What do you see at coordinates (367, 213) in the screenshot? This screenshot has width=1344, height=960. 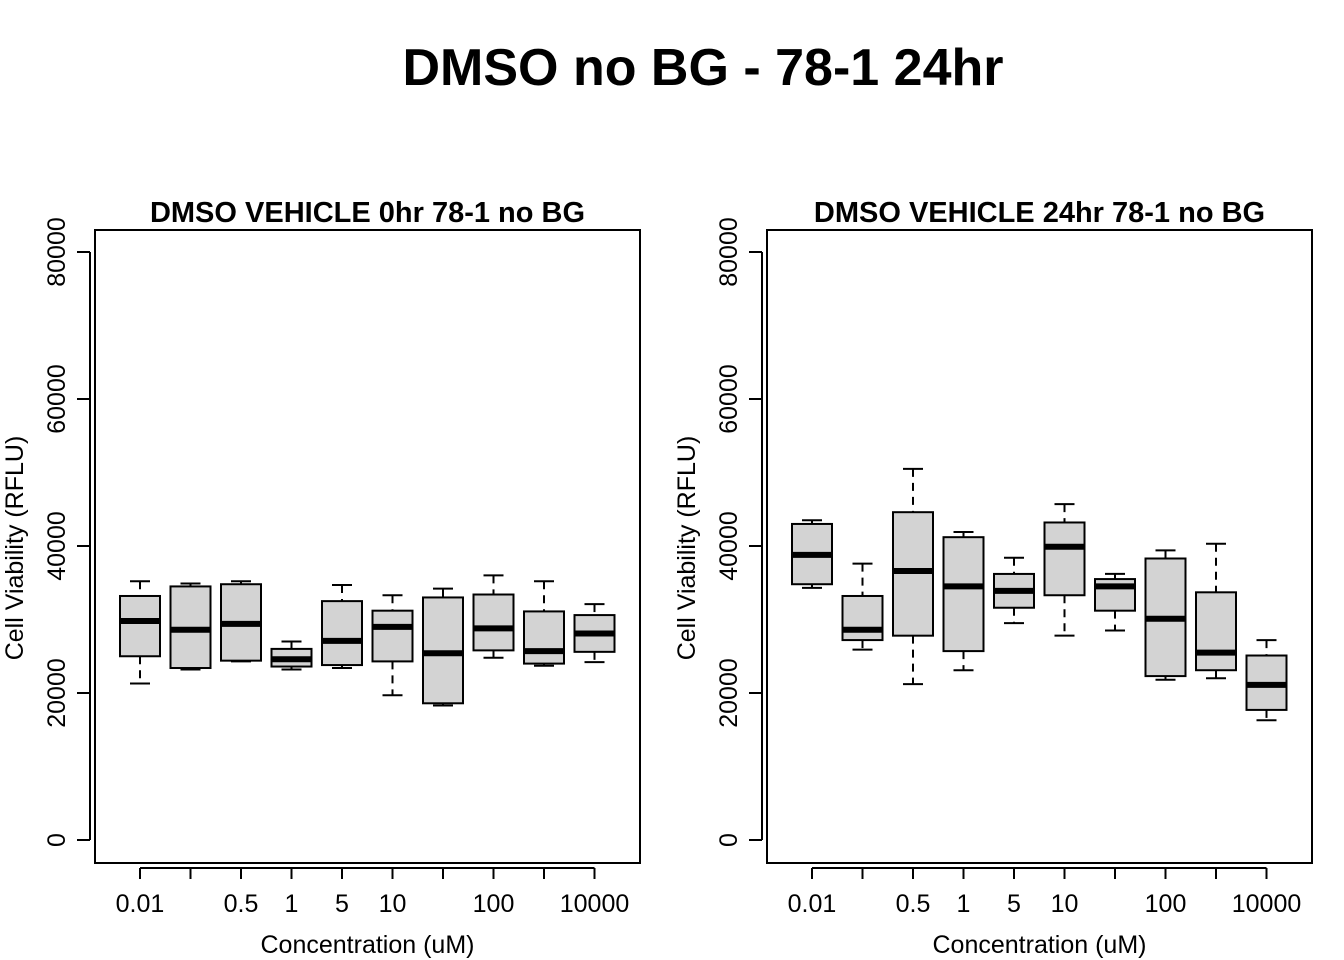 I see `panel-title: DMSO VEHICLE 0hr 78-1 no BG` at bounding box center [367, 213].